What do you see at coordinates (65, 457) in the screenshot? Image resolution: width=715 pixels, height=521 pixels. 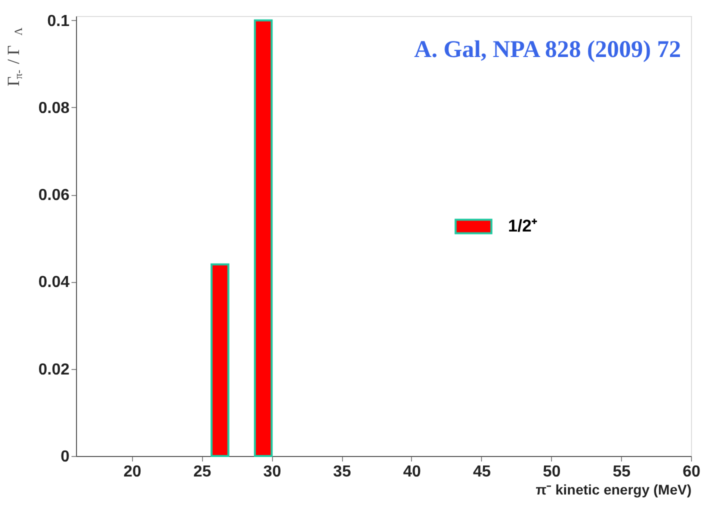 I see `y-tick-label: 0` at bounding box center [65, 457].